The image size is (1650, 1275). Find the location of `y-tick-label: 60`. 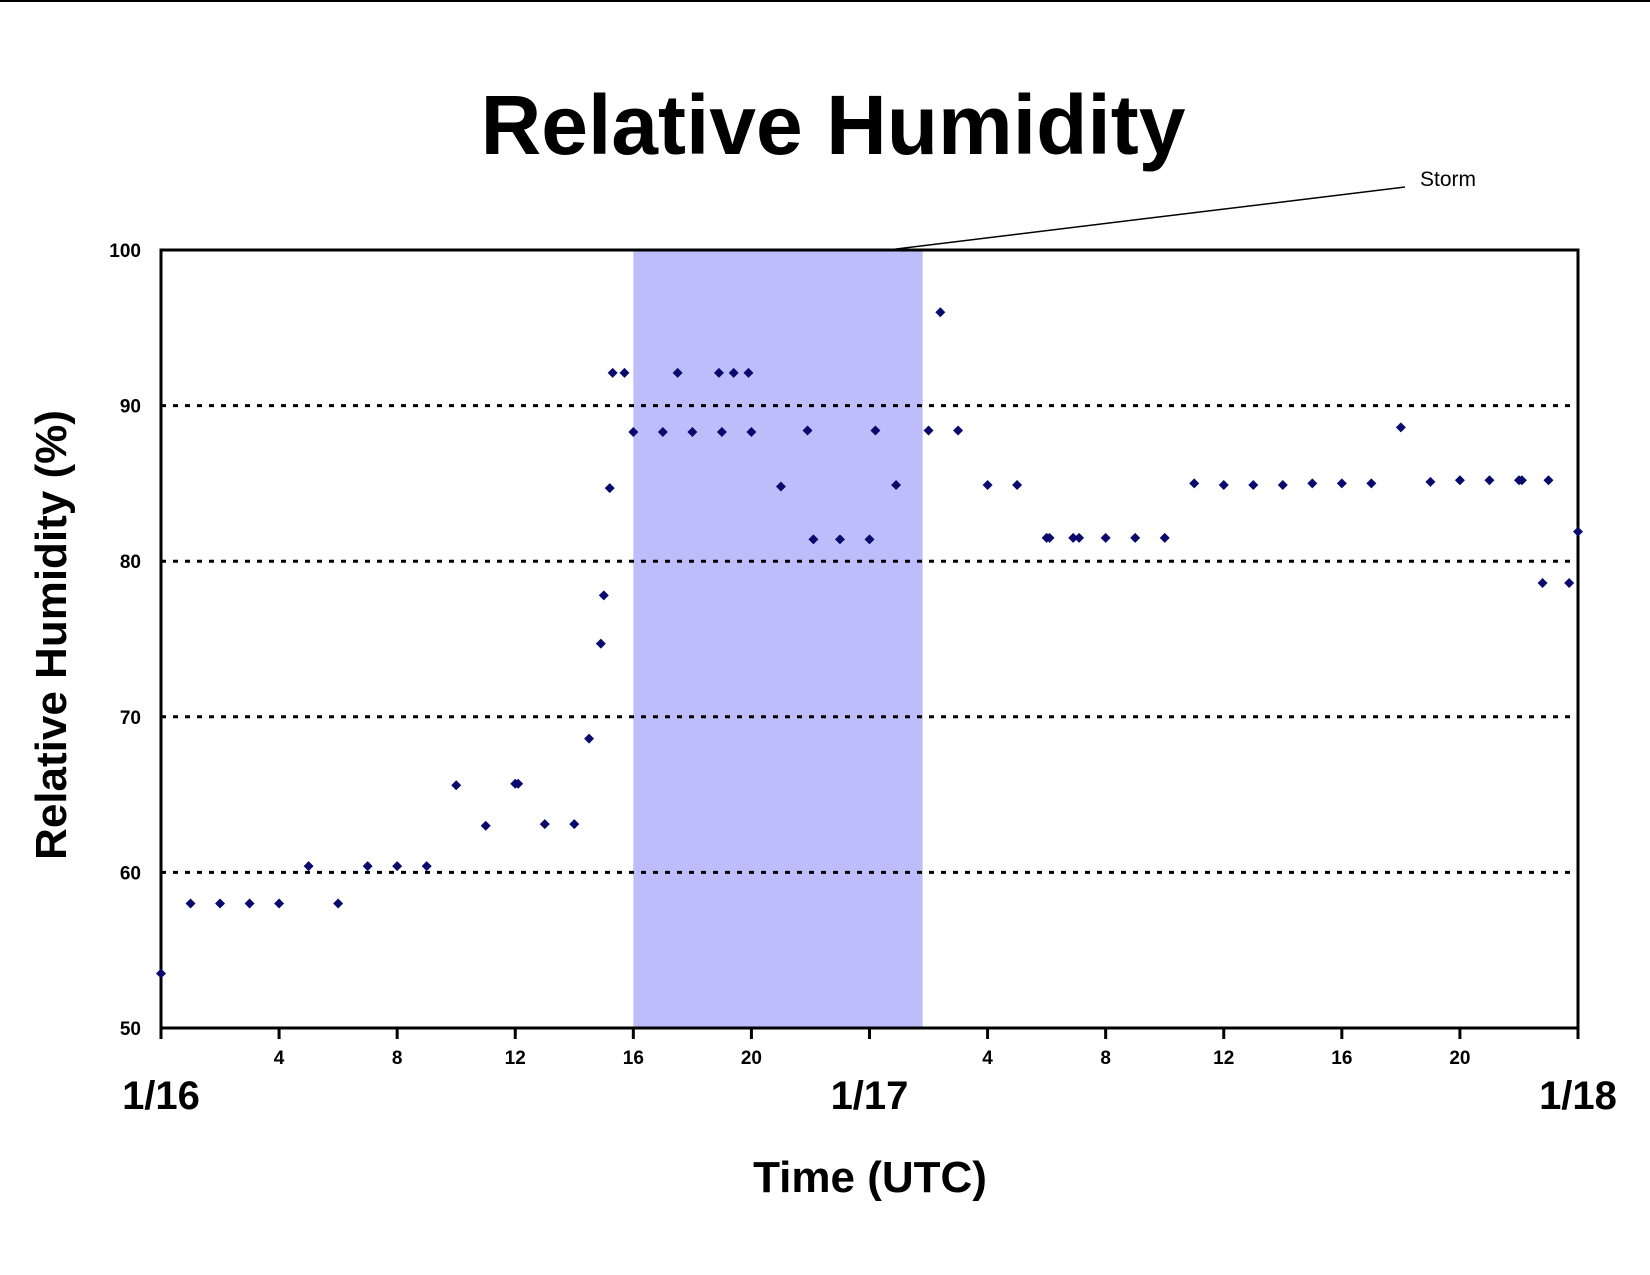

y-tick-label: 60 is located at coordinates (130, 873).